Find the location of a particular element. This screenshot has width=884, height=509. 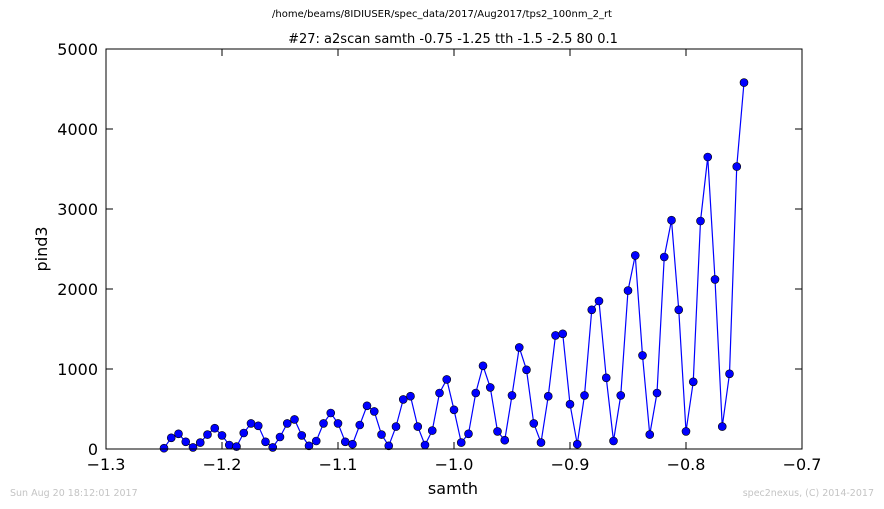

x-axis-label: samth is located at coordinates (453, 488).